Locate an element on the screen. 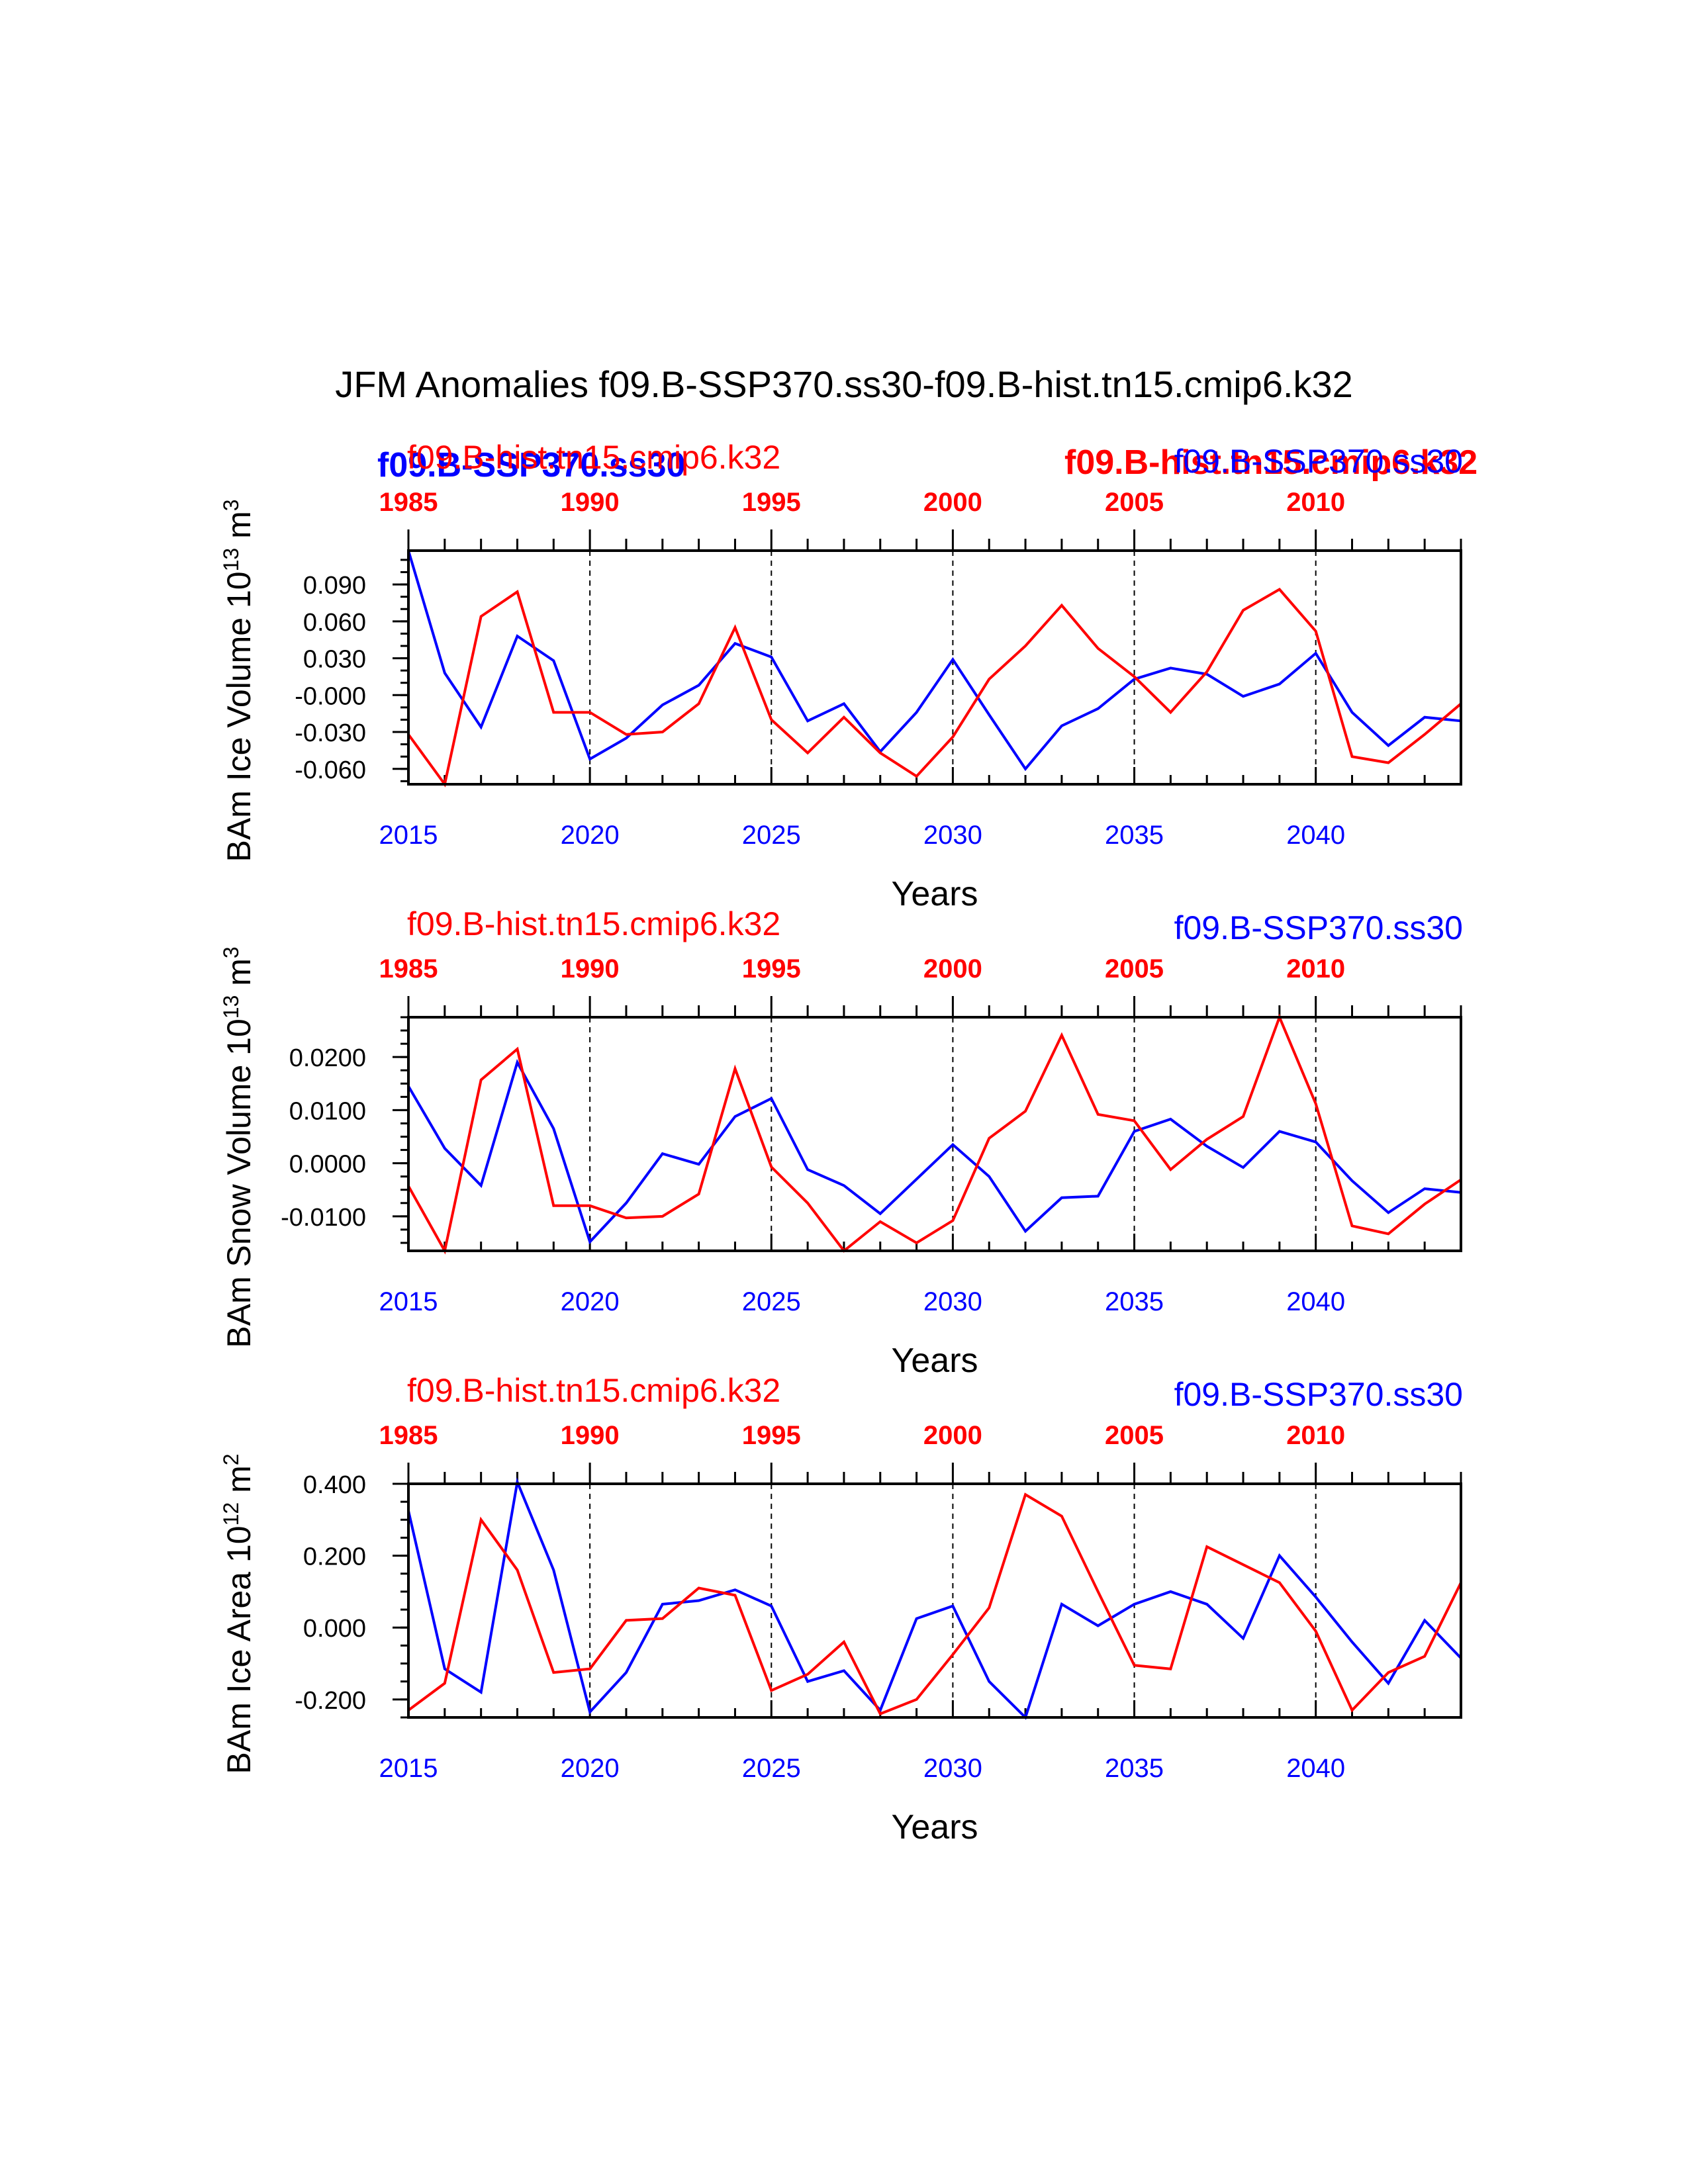 Image resolution: width=1688 pixels, height=2184 pixels. y-axis-title-superscript: 2 is located at coordinates (231, 1459).